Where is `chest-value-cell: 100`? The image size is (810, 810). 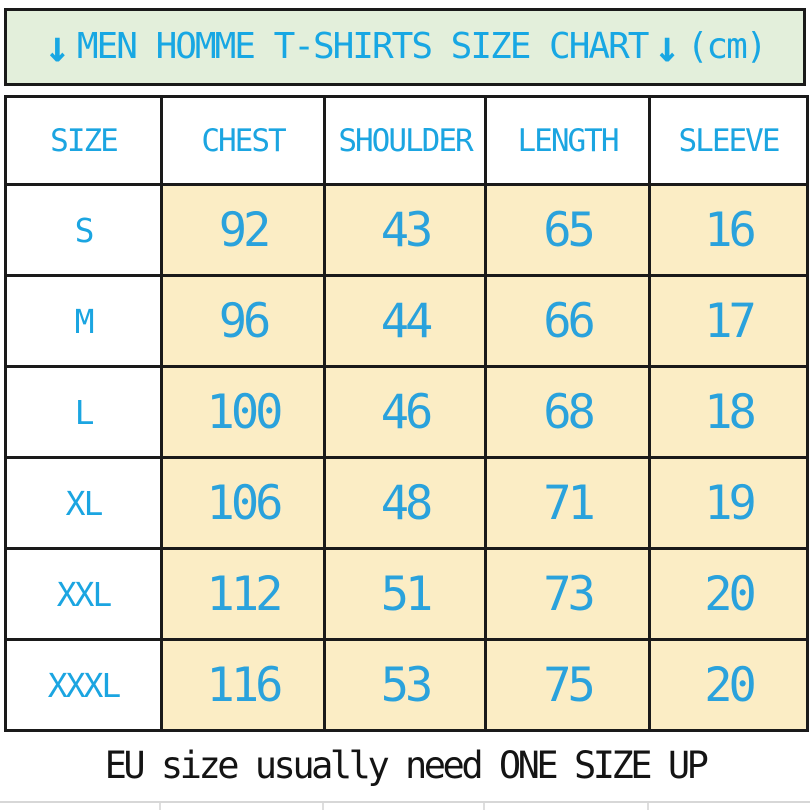
chest-value-cell: 100 is located at coordinates (243, 412).